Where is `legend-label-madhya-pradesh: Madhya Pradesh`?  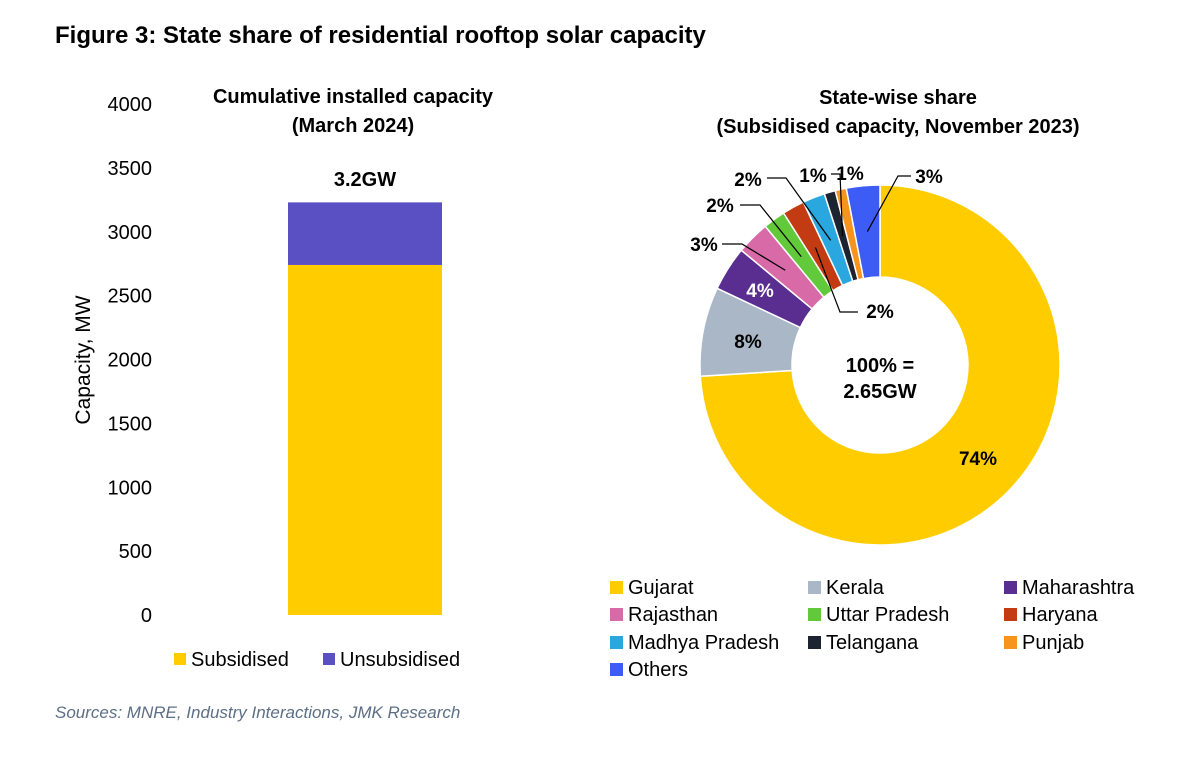
legend-label-madhya-pradesh: Madhya Pradesh is located at coordinates (703, 643).